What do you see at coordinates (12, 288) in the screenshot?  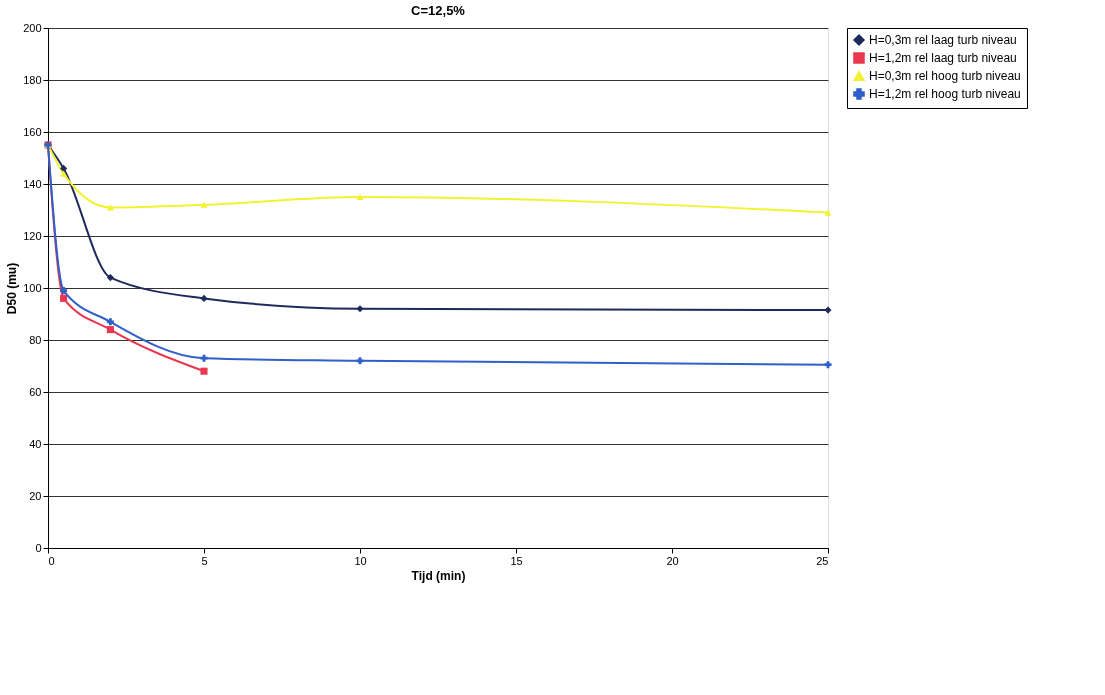 I see `y-axis-title: D50 (mu)` at bounding box center [12, 288].